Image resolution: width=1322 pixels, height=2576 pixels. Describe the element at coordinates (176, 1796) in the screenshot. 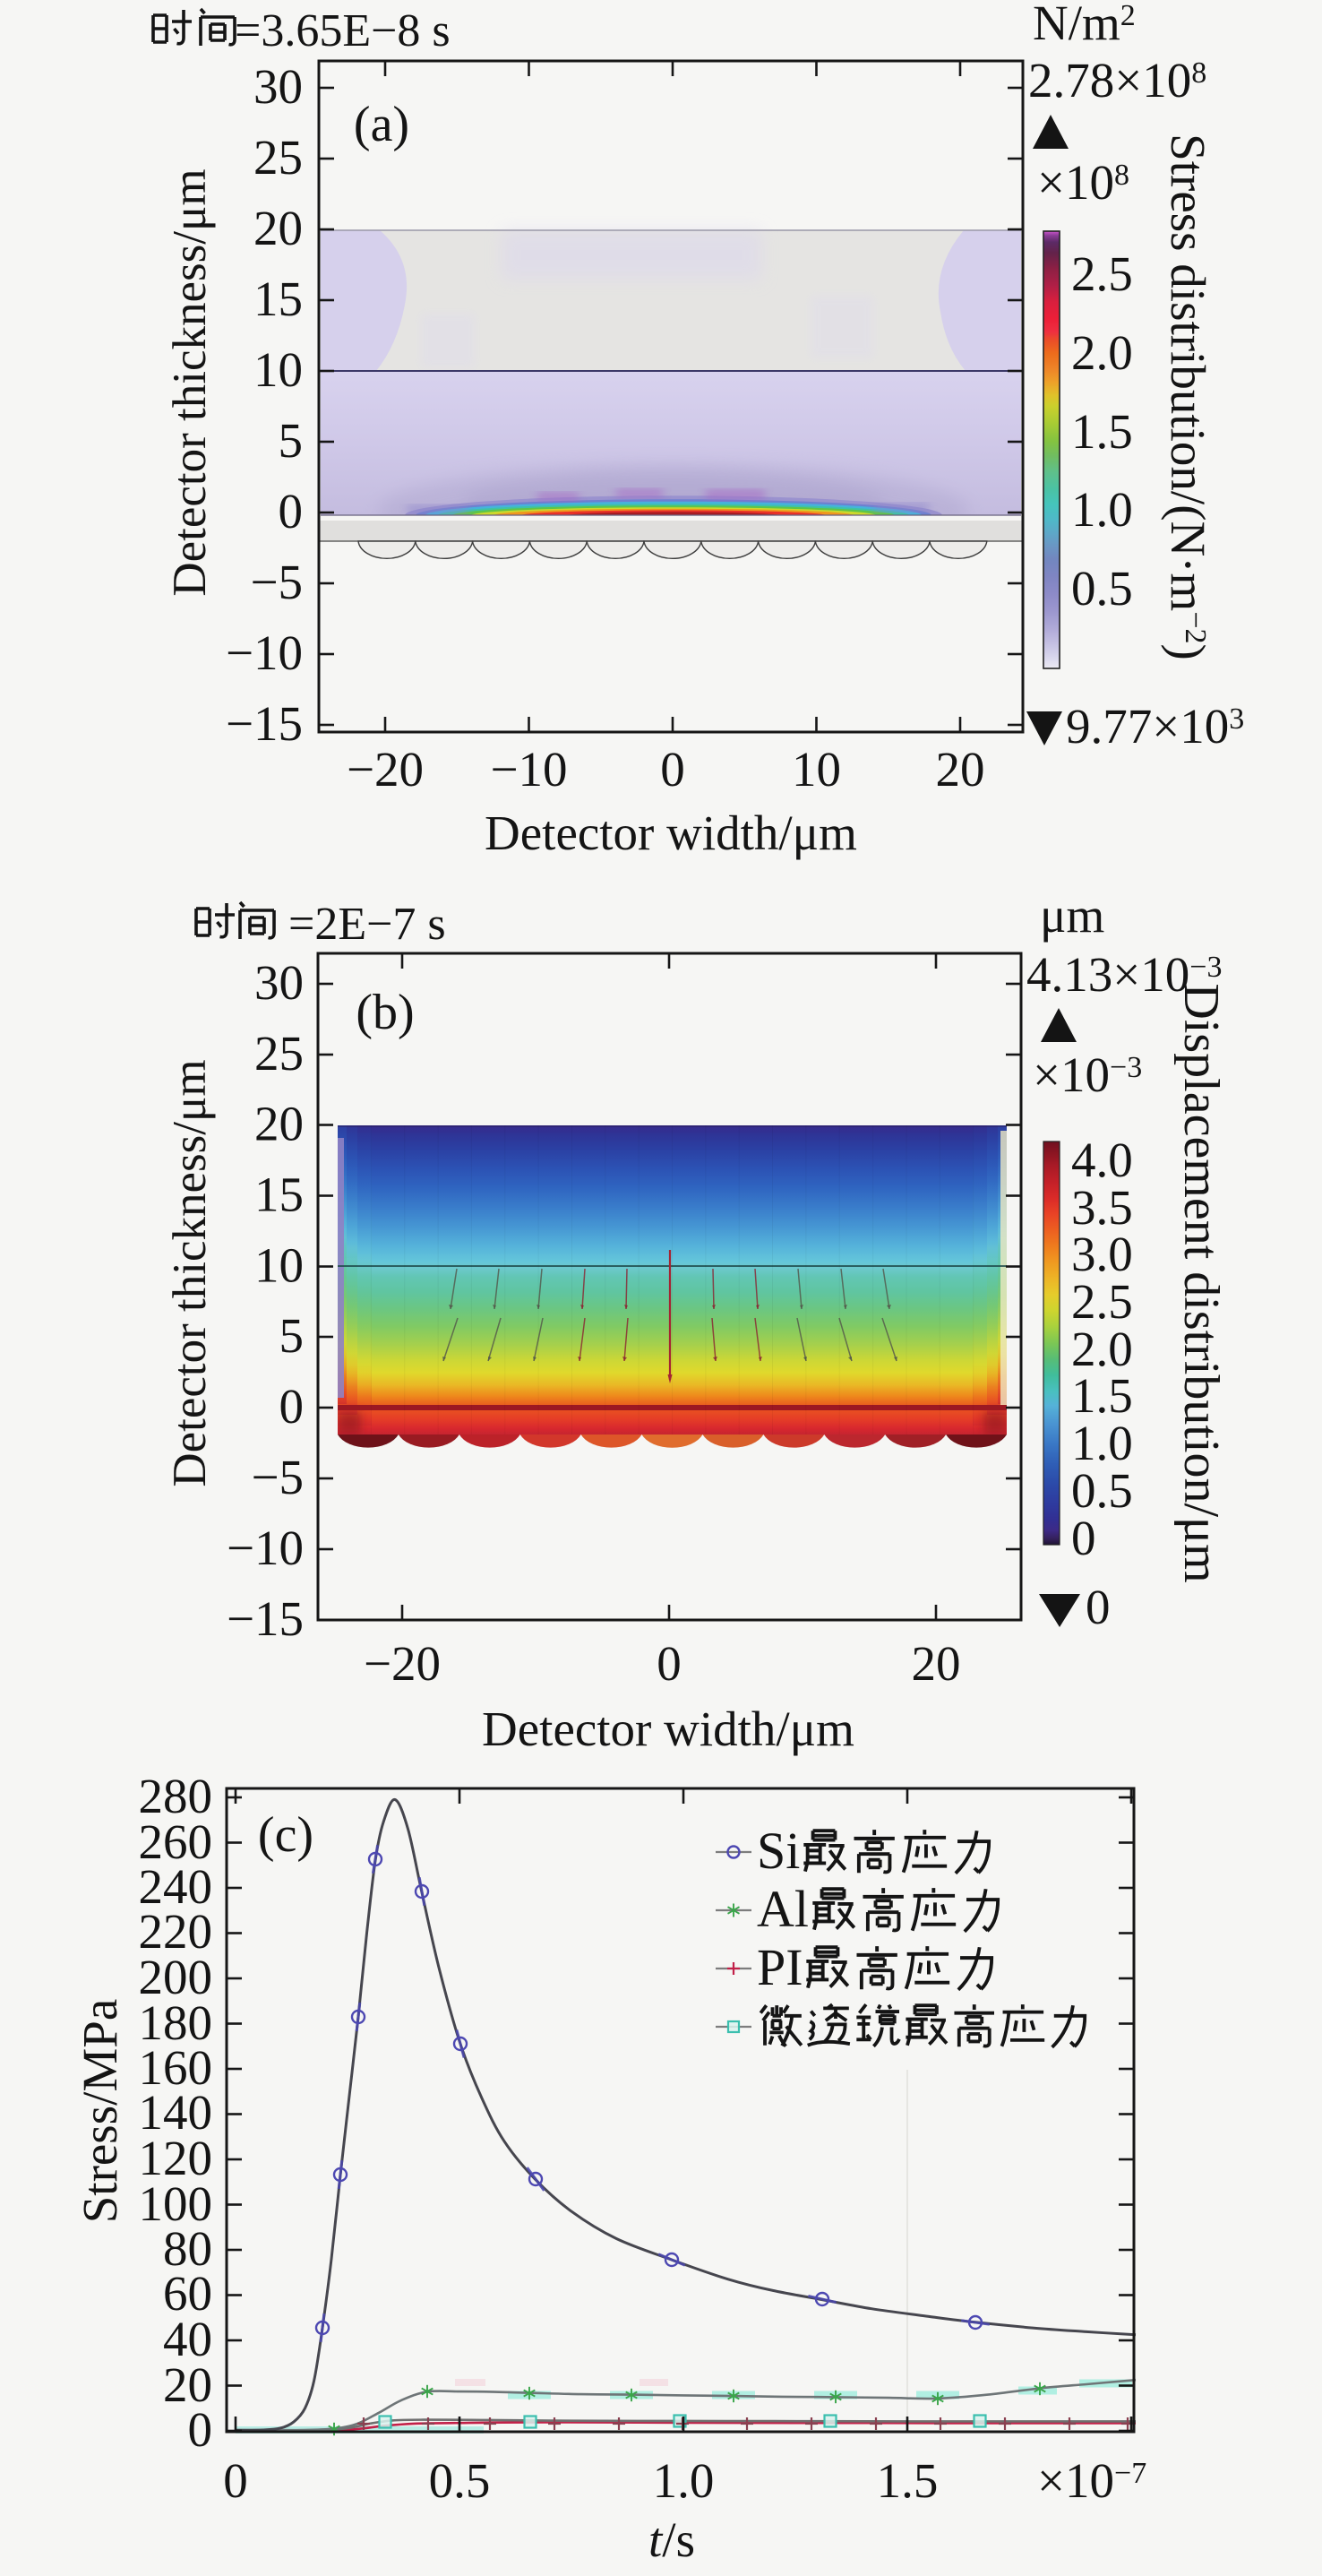

I see `svg-text: 280` at that location.